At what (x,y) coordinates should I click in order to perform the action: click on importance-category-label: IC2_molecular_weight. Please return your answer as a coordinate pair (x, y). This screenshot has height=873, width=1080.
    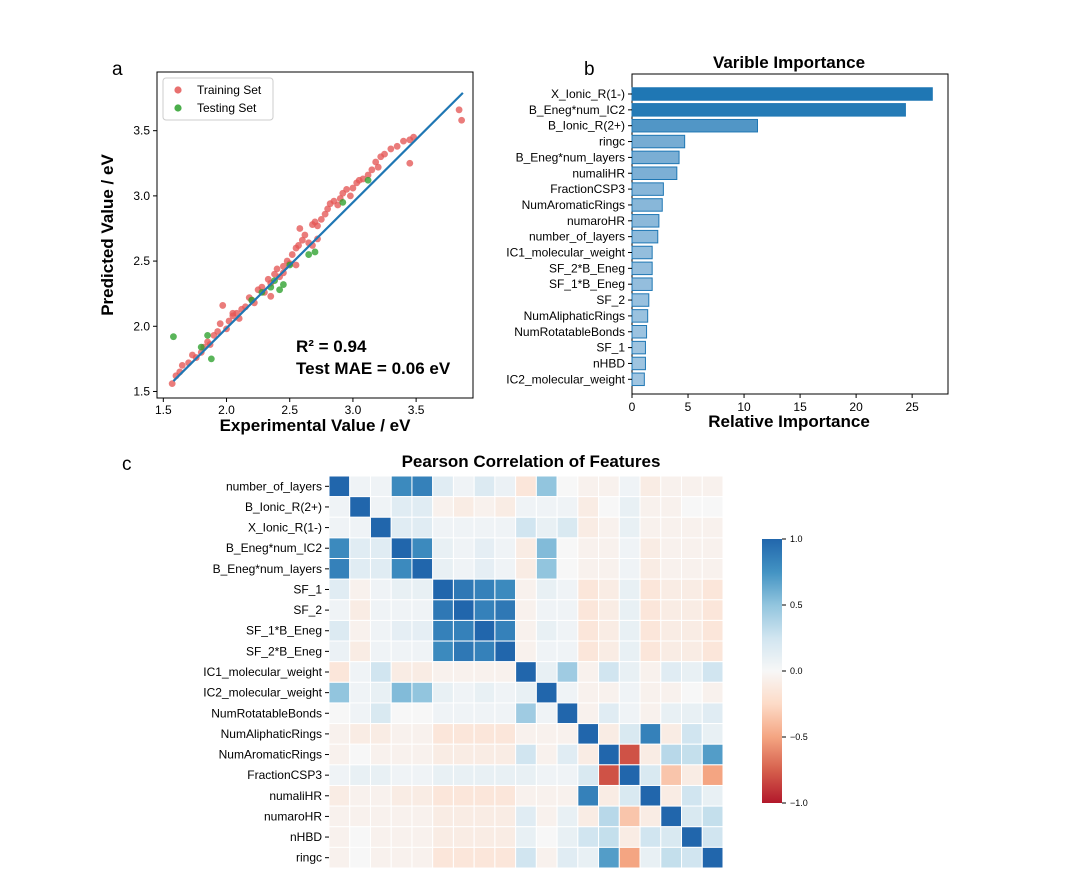
    Looking at the image, I should click on (565, 379).